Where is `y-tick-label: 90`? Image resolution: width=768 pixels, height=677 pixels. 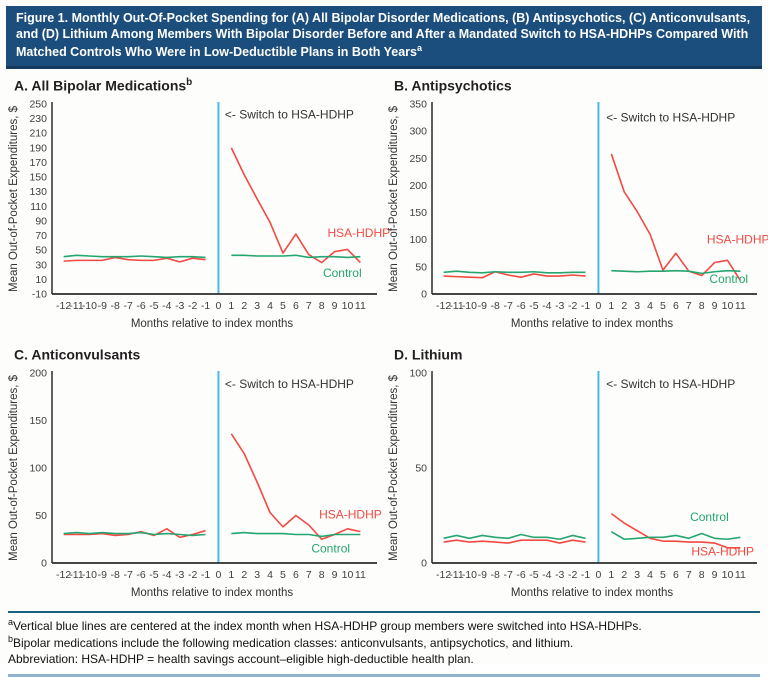
y-tick-label: 90 is located at coordinates (41, 221).